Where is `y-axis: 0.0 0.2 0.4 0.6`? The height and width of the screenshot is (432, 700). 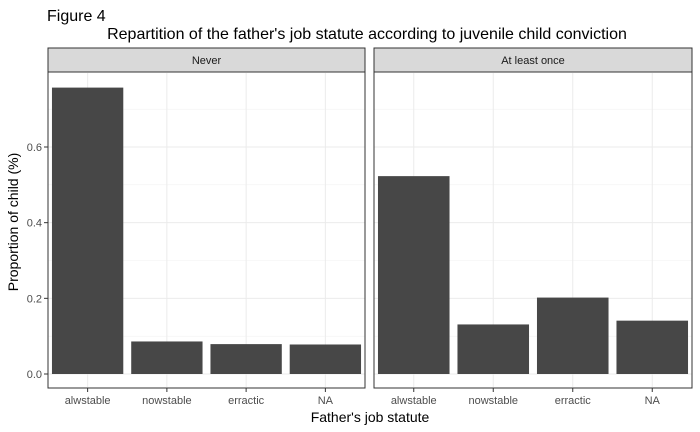
y-axis: 0.0 0.2 0.4 0.6 is located at coordinates (37, 261).